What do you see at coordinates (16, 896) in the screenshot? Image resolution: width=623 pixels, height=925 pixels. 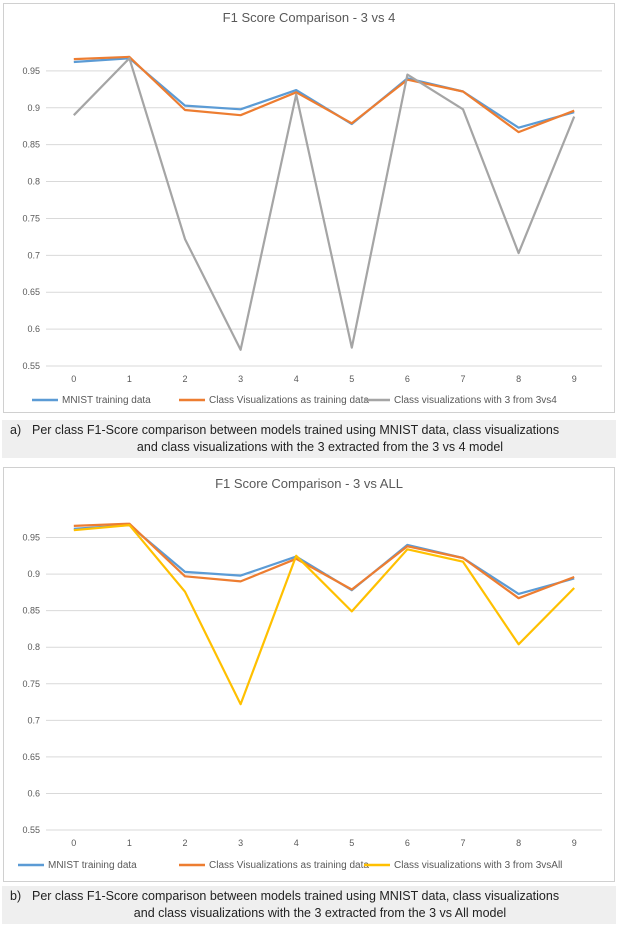 I see `caption-b-prefix: b)` at bounding box center [16, 896].